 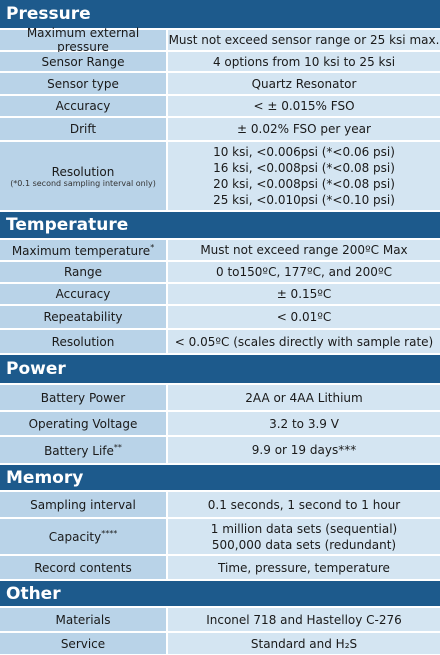 I want to click on spec-row: Operating Voltage 3.2 to 3.9 V, so click(x=220, y=424).